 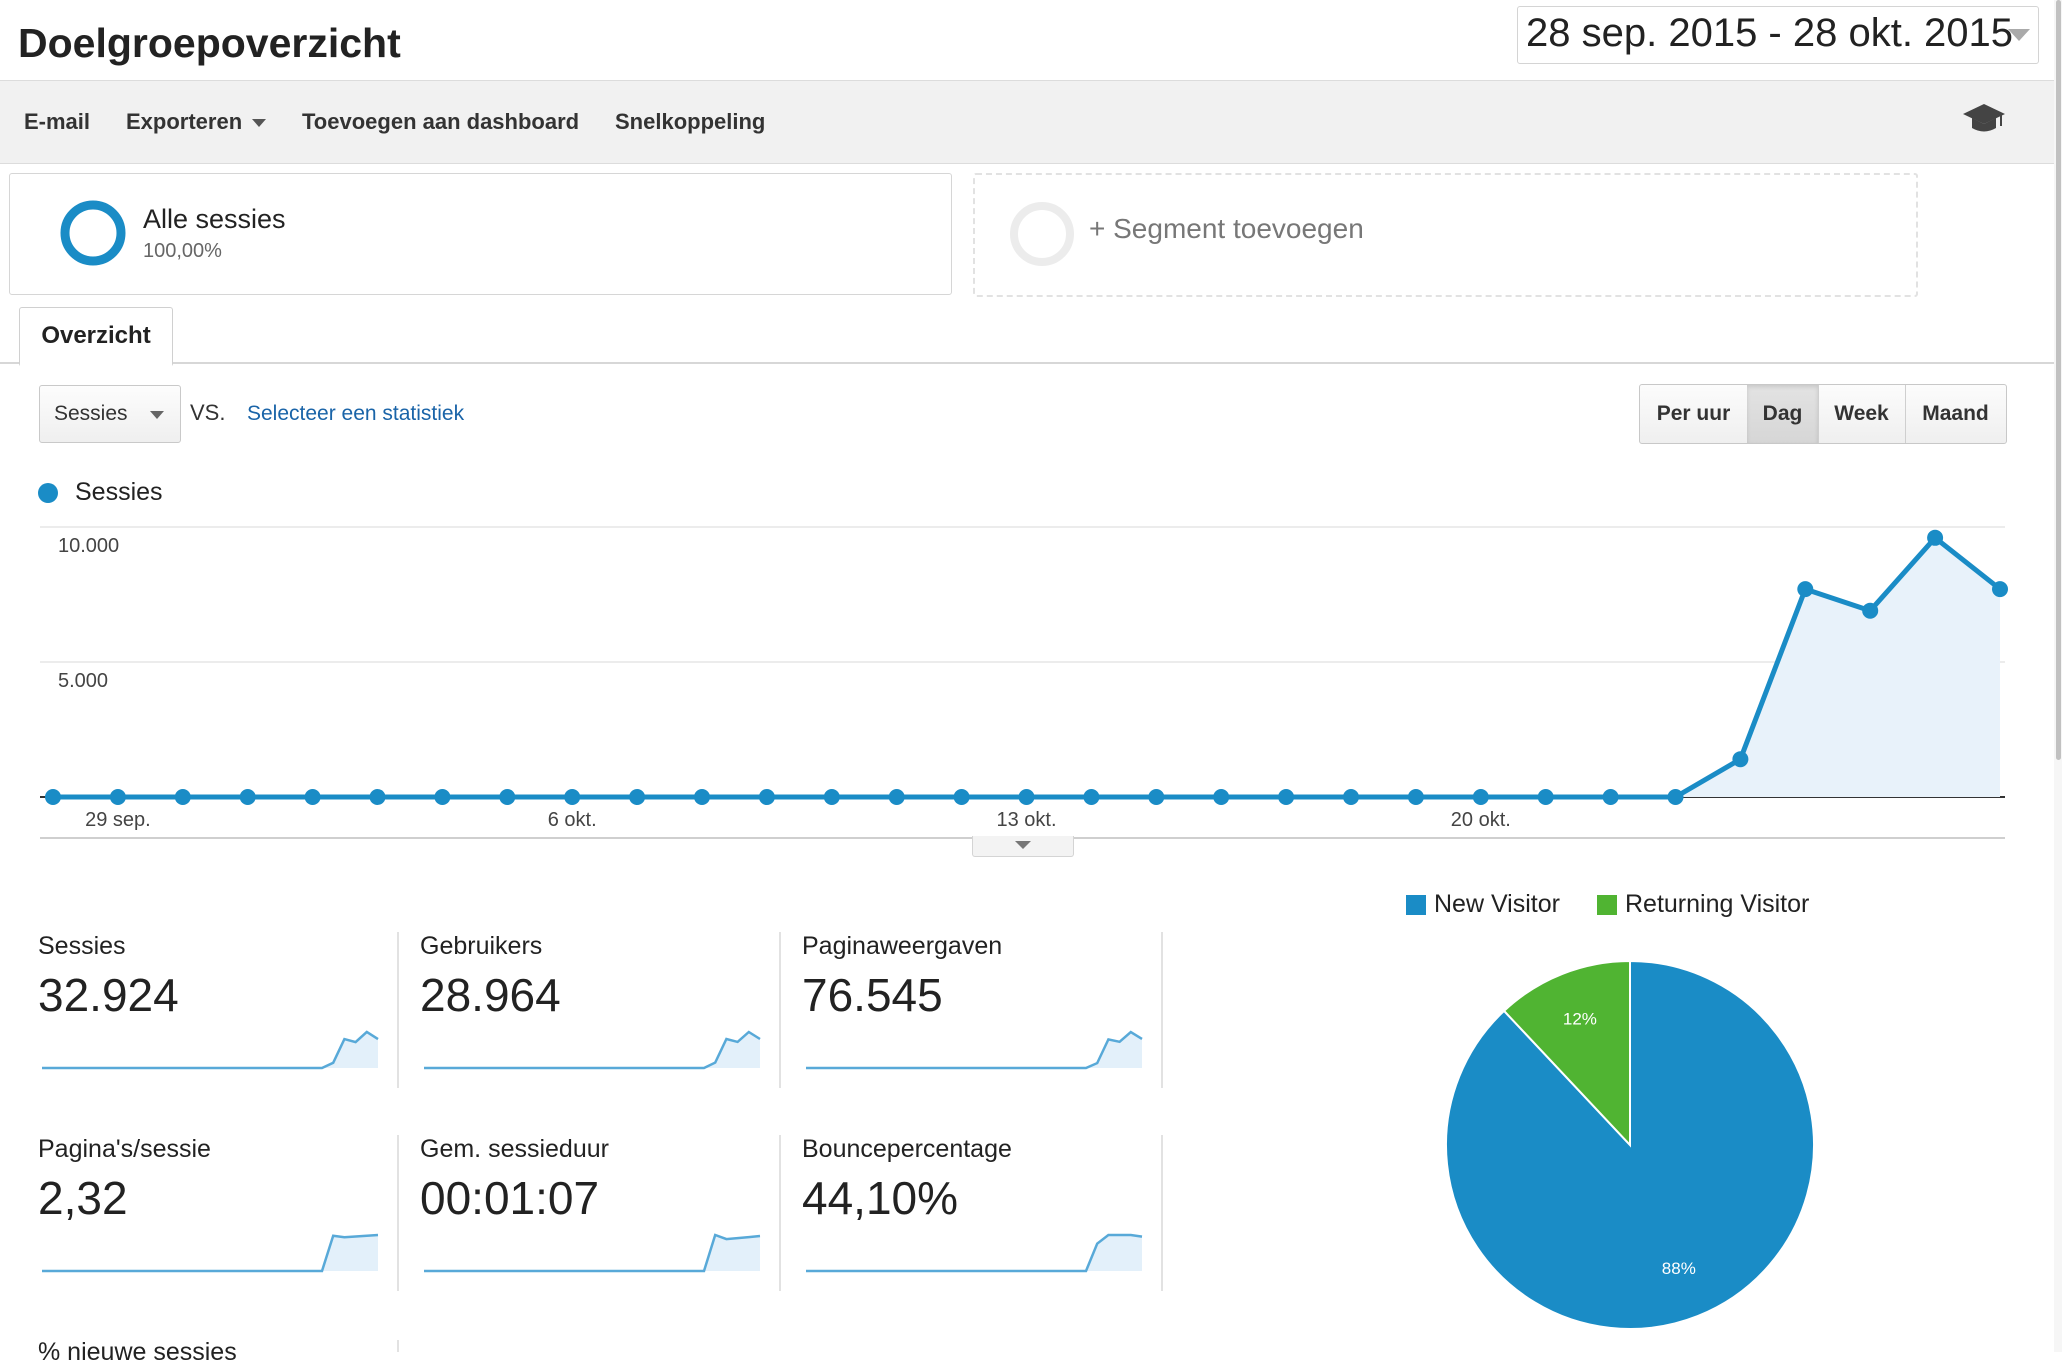 I want to click on graduation-cap-icon, so click(x=1984, y=119).